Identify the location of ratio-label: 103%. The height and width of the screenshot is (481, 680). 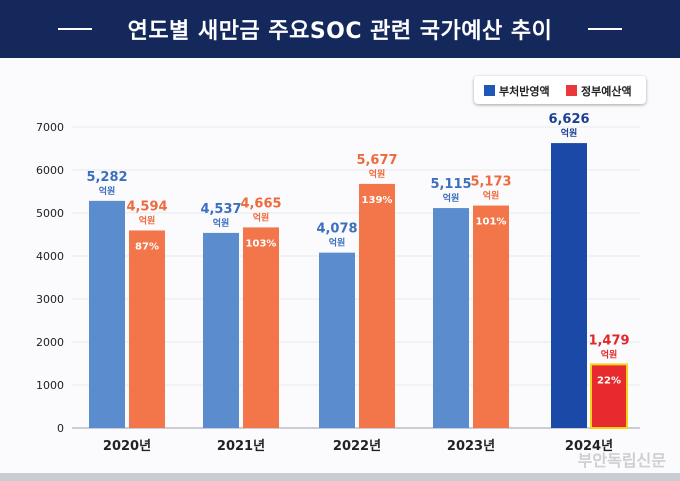
(261, 243).